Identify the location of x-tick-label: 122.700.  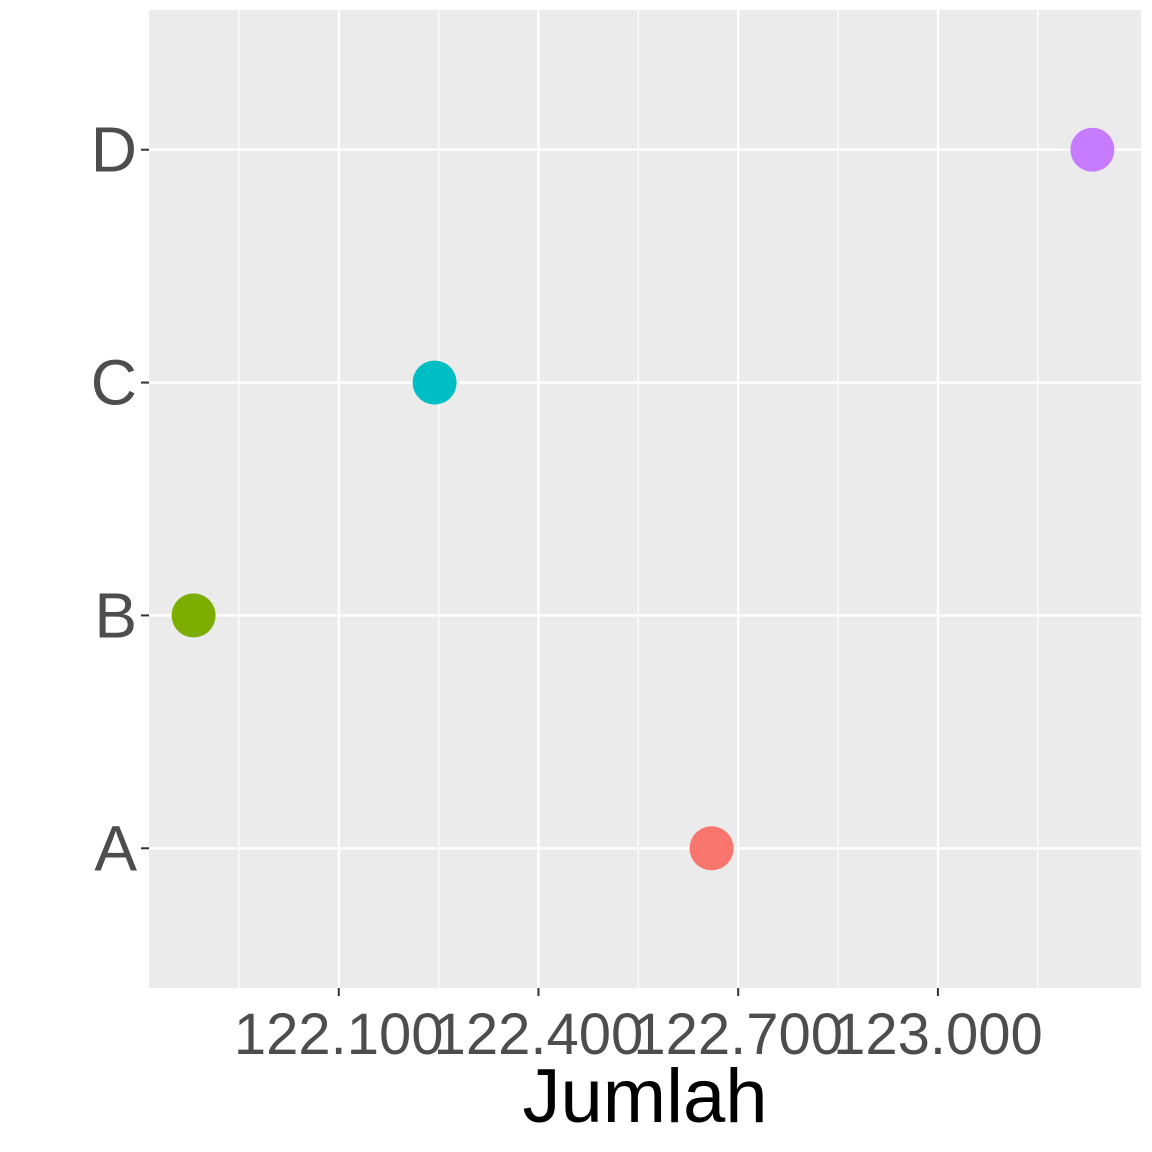
(738, 1034).